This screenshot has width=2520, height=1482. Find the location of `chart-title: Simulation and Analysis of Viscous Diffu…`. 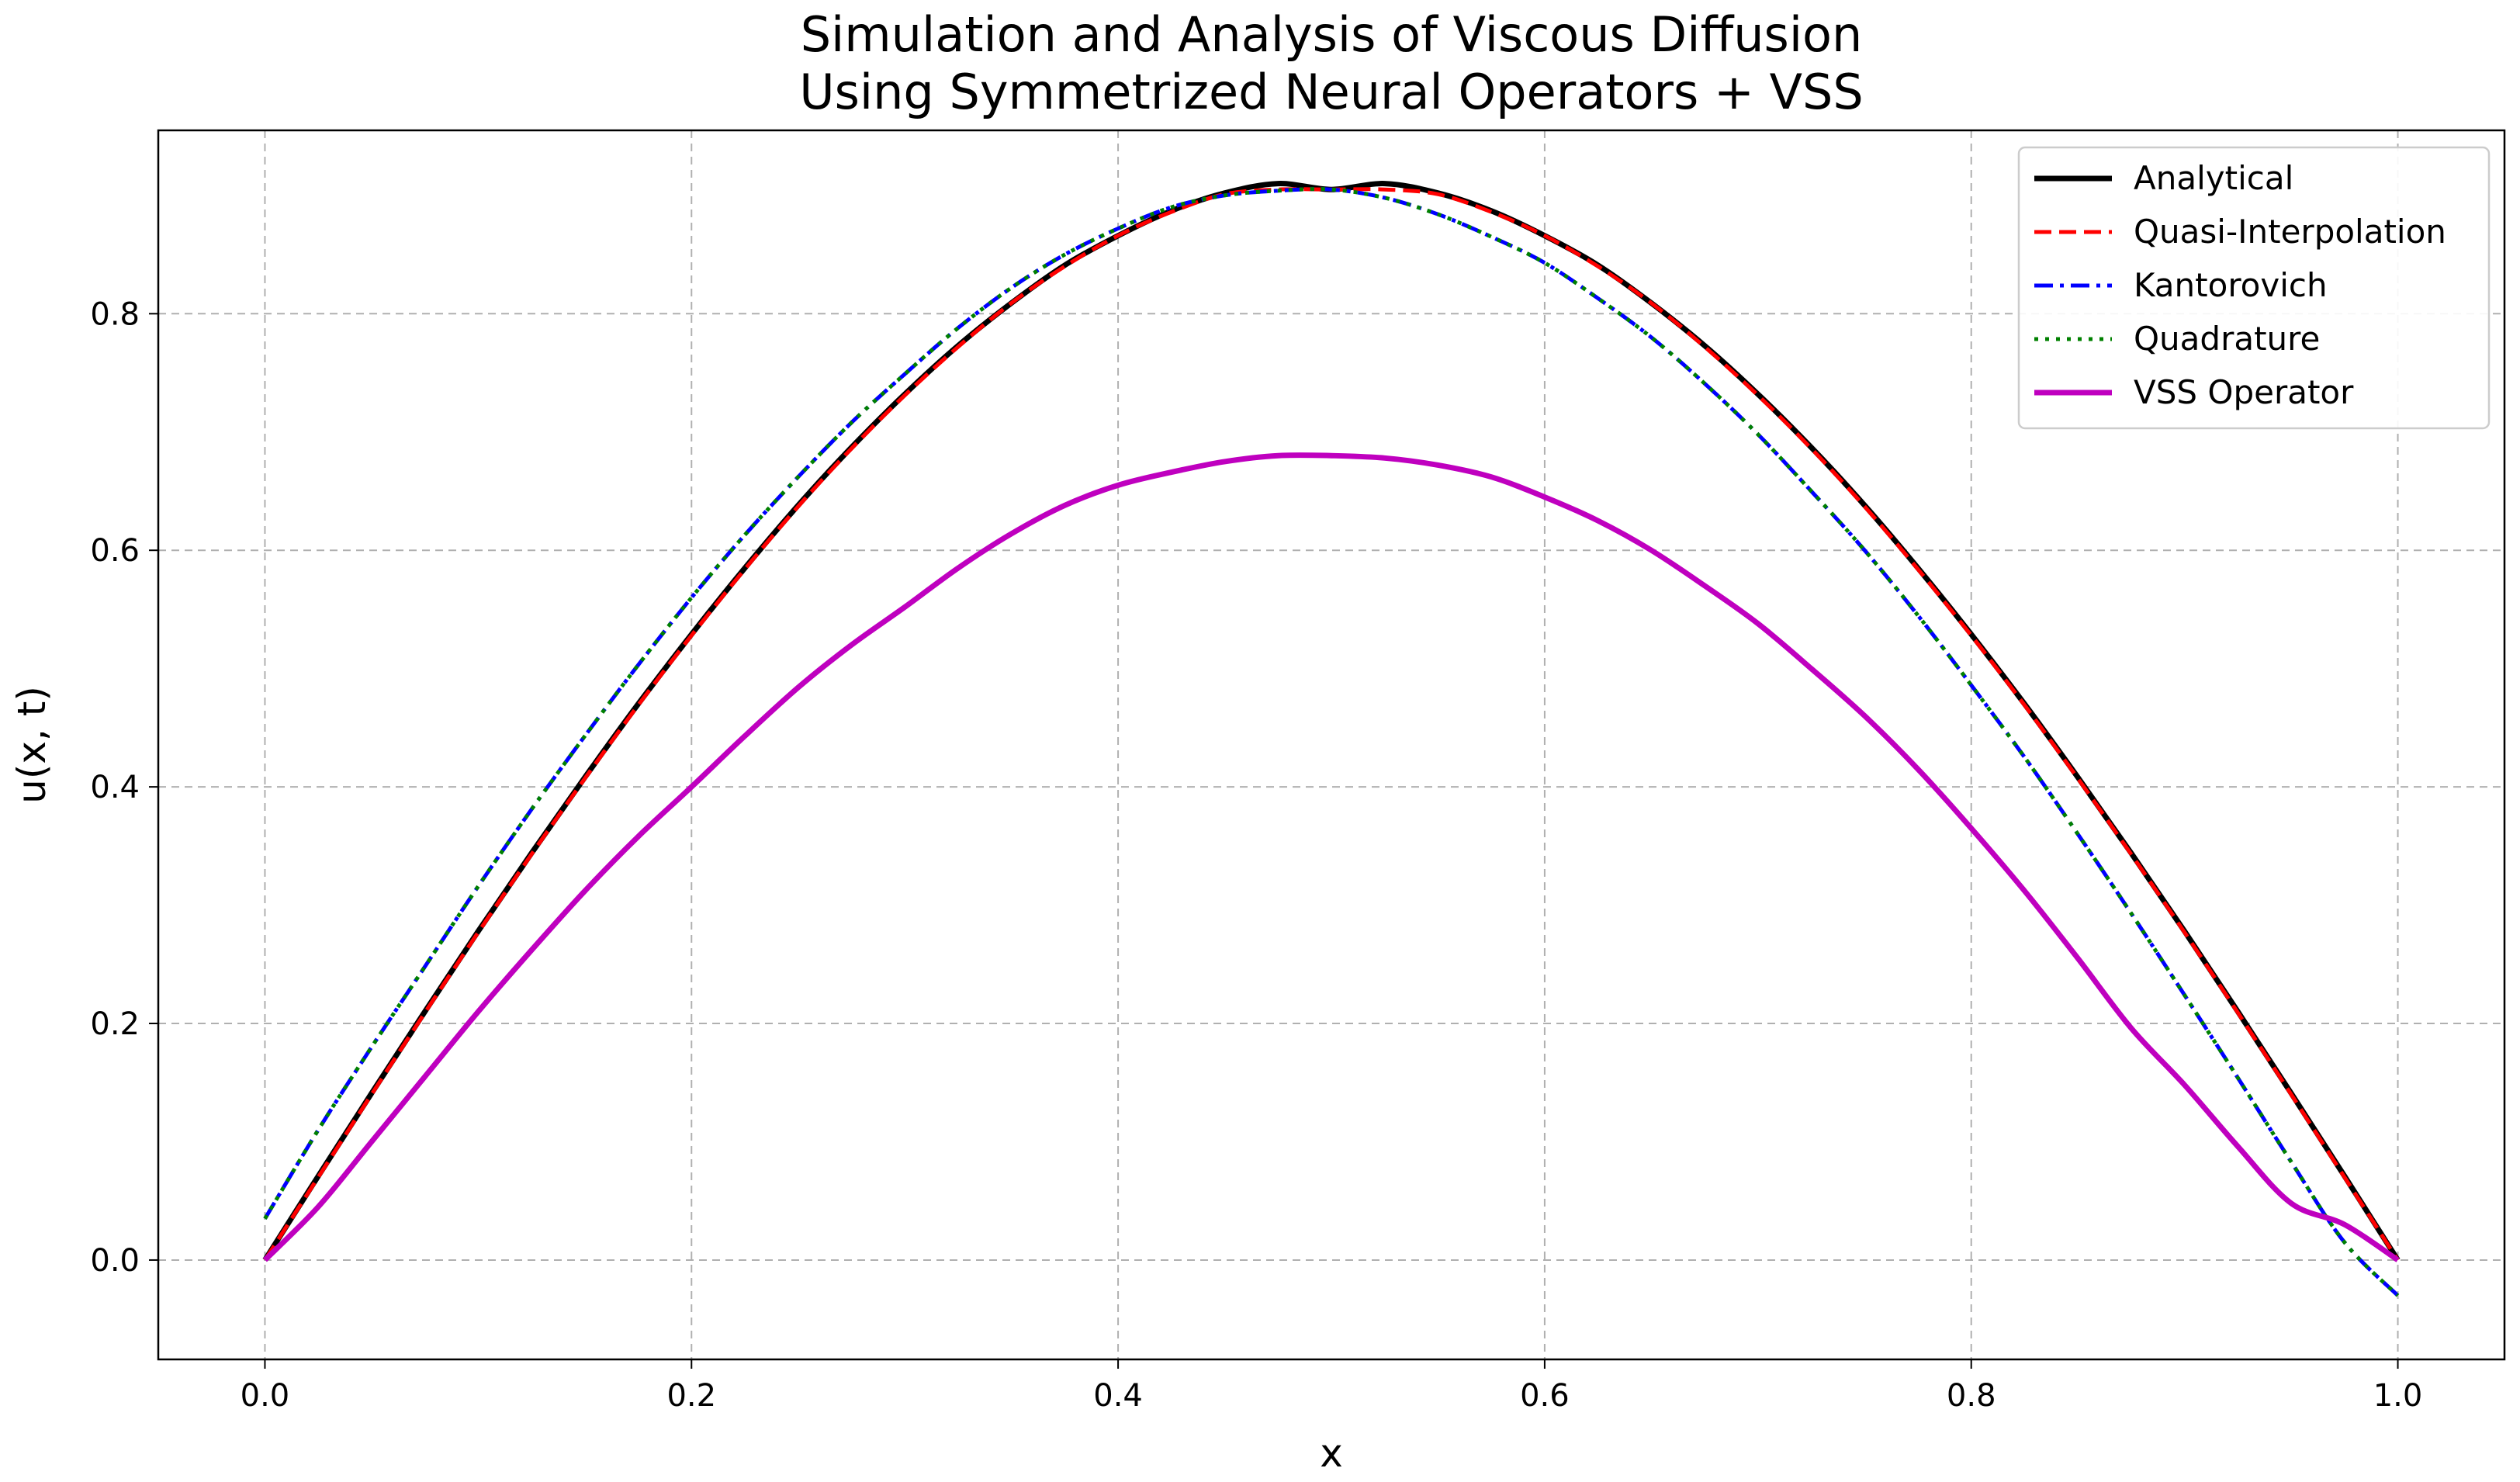

chart-title: Simulation and Analysis of Viscous Diffu… is located at coordinates (1332, 35).